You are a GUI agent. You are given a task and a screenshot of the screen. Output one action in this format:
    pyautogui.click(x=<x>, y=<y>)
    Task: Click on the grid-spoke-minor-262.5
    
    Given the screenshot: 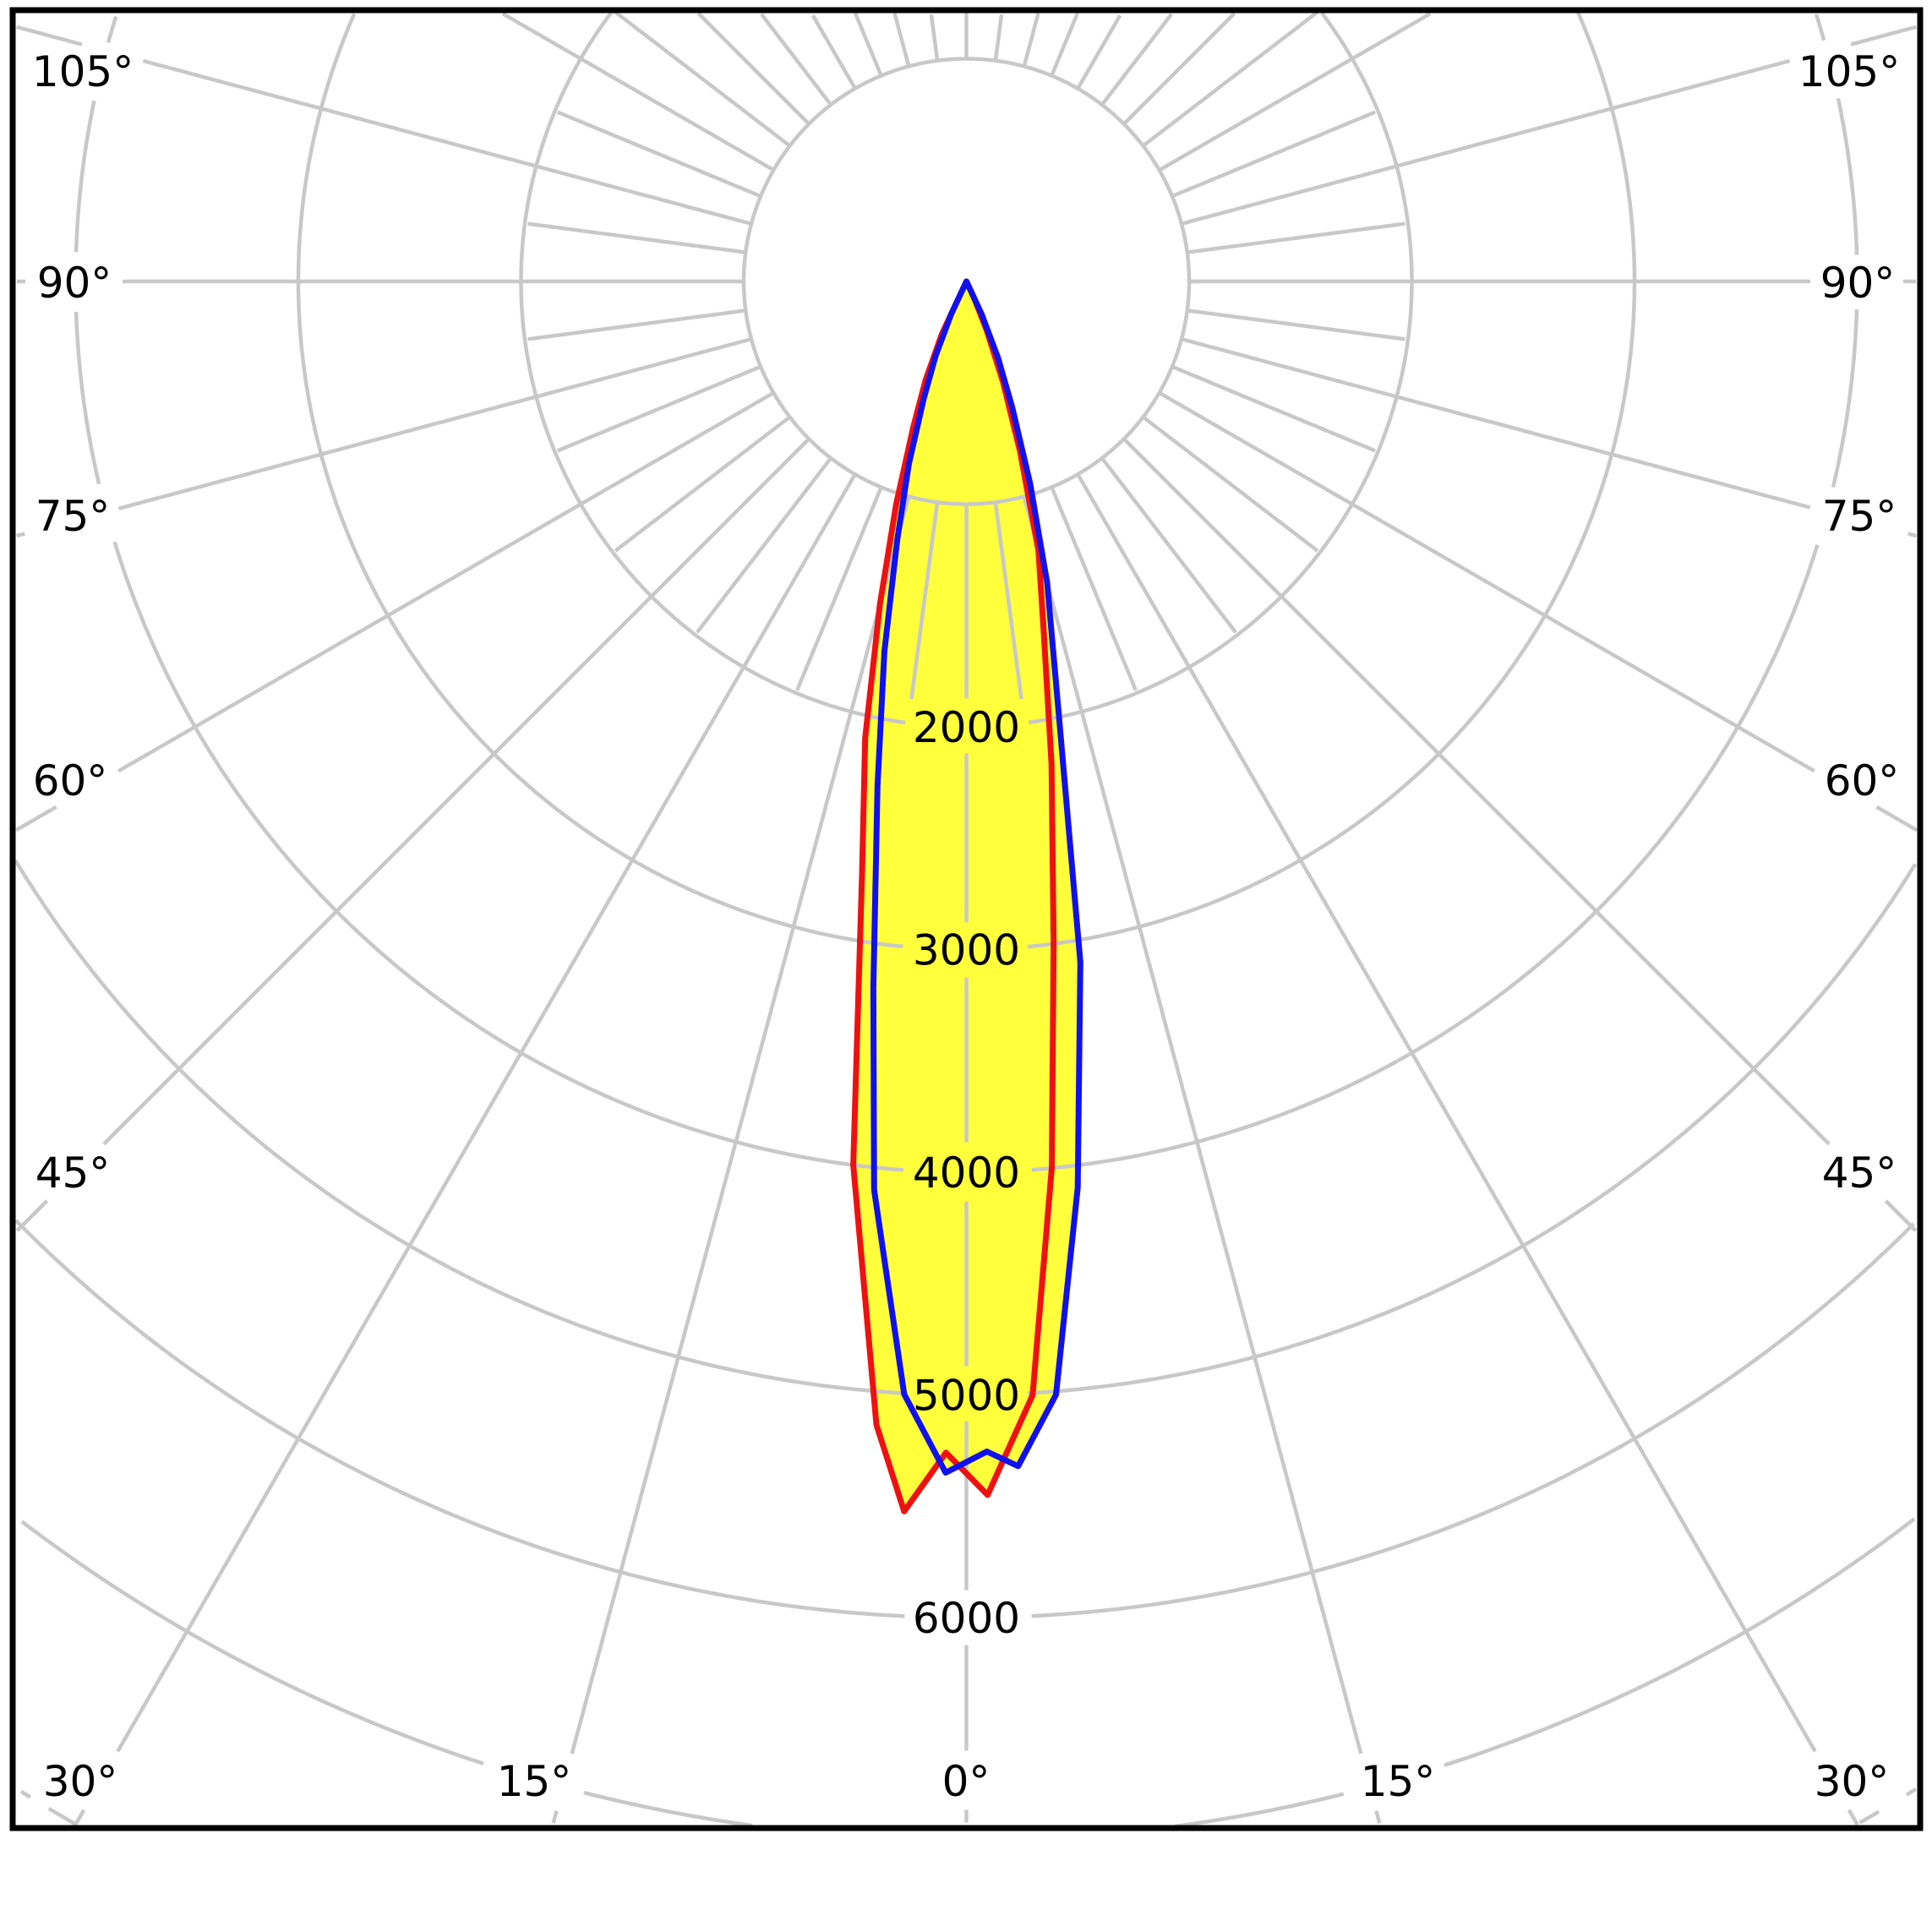 What is the action you would take?
    pyautogui.click(x=636, y=237)
    